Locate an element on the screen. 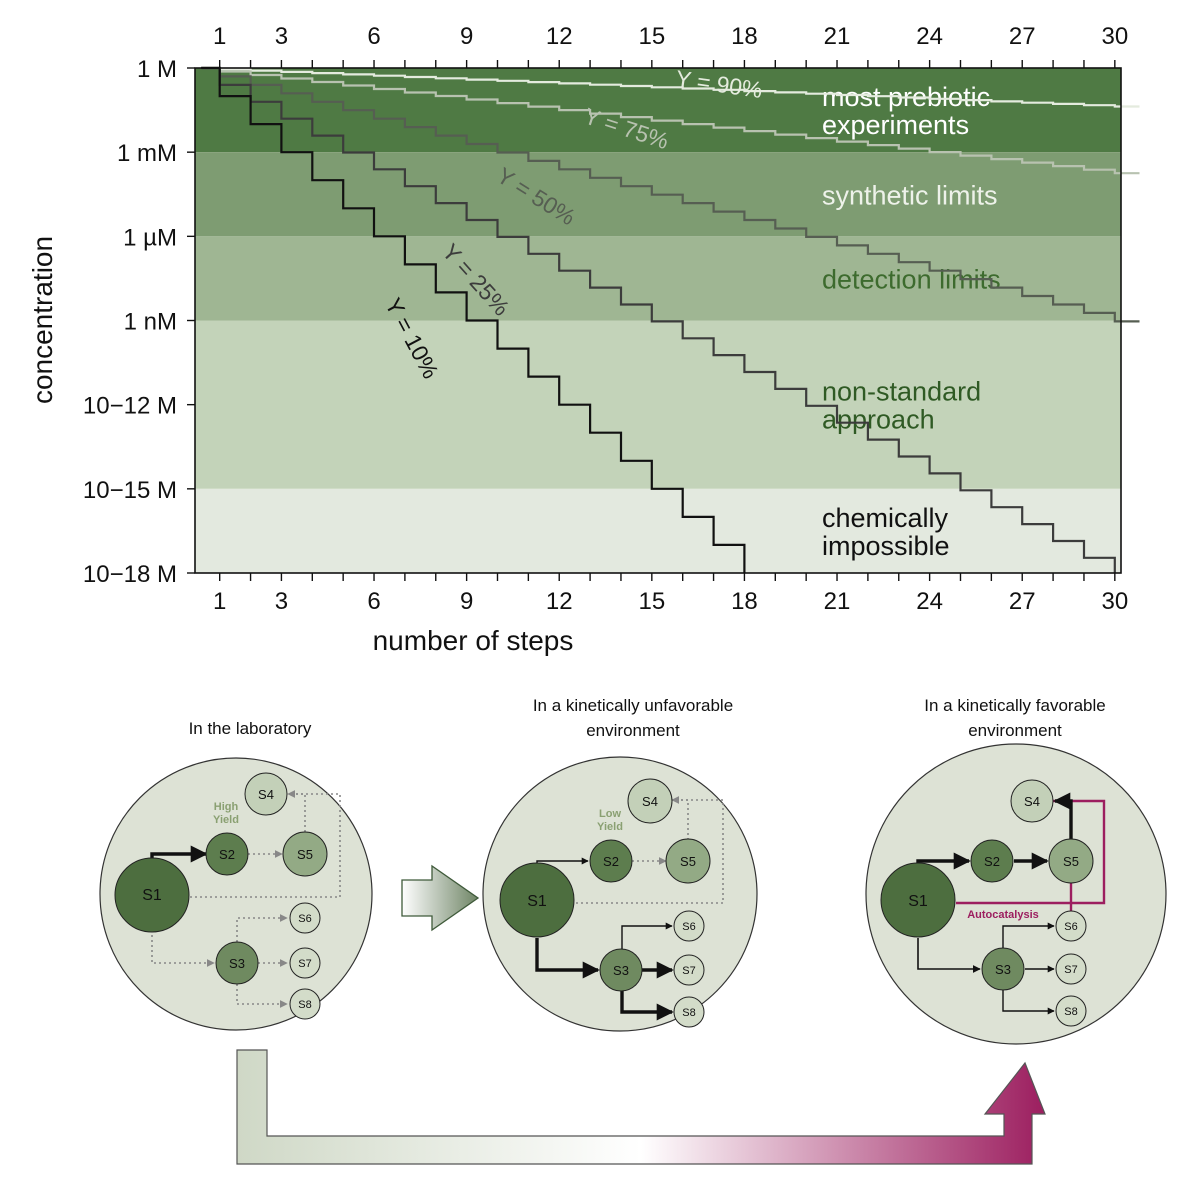 The height and width of the screenshot is (1178, 1186). x-tick-label-top: 6 is located at coordinates (373, 36).